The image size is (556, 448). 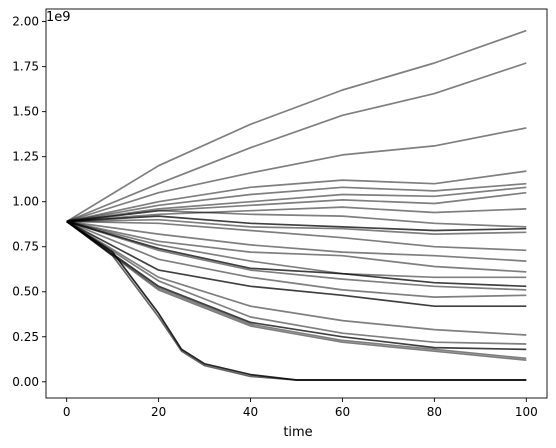 I want to click on x-tick-label: 100, so click(x=526, y=412).